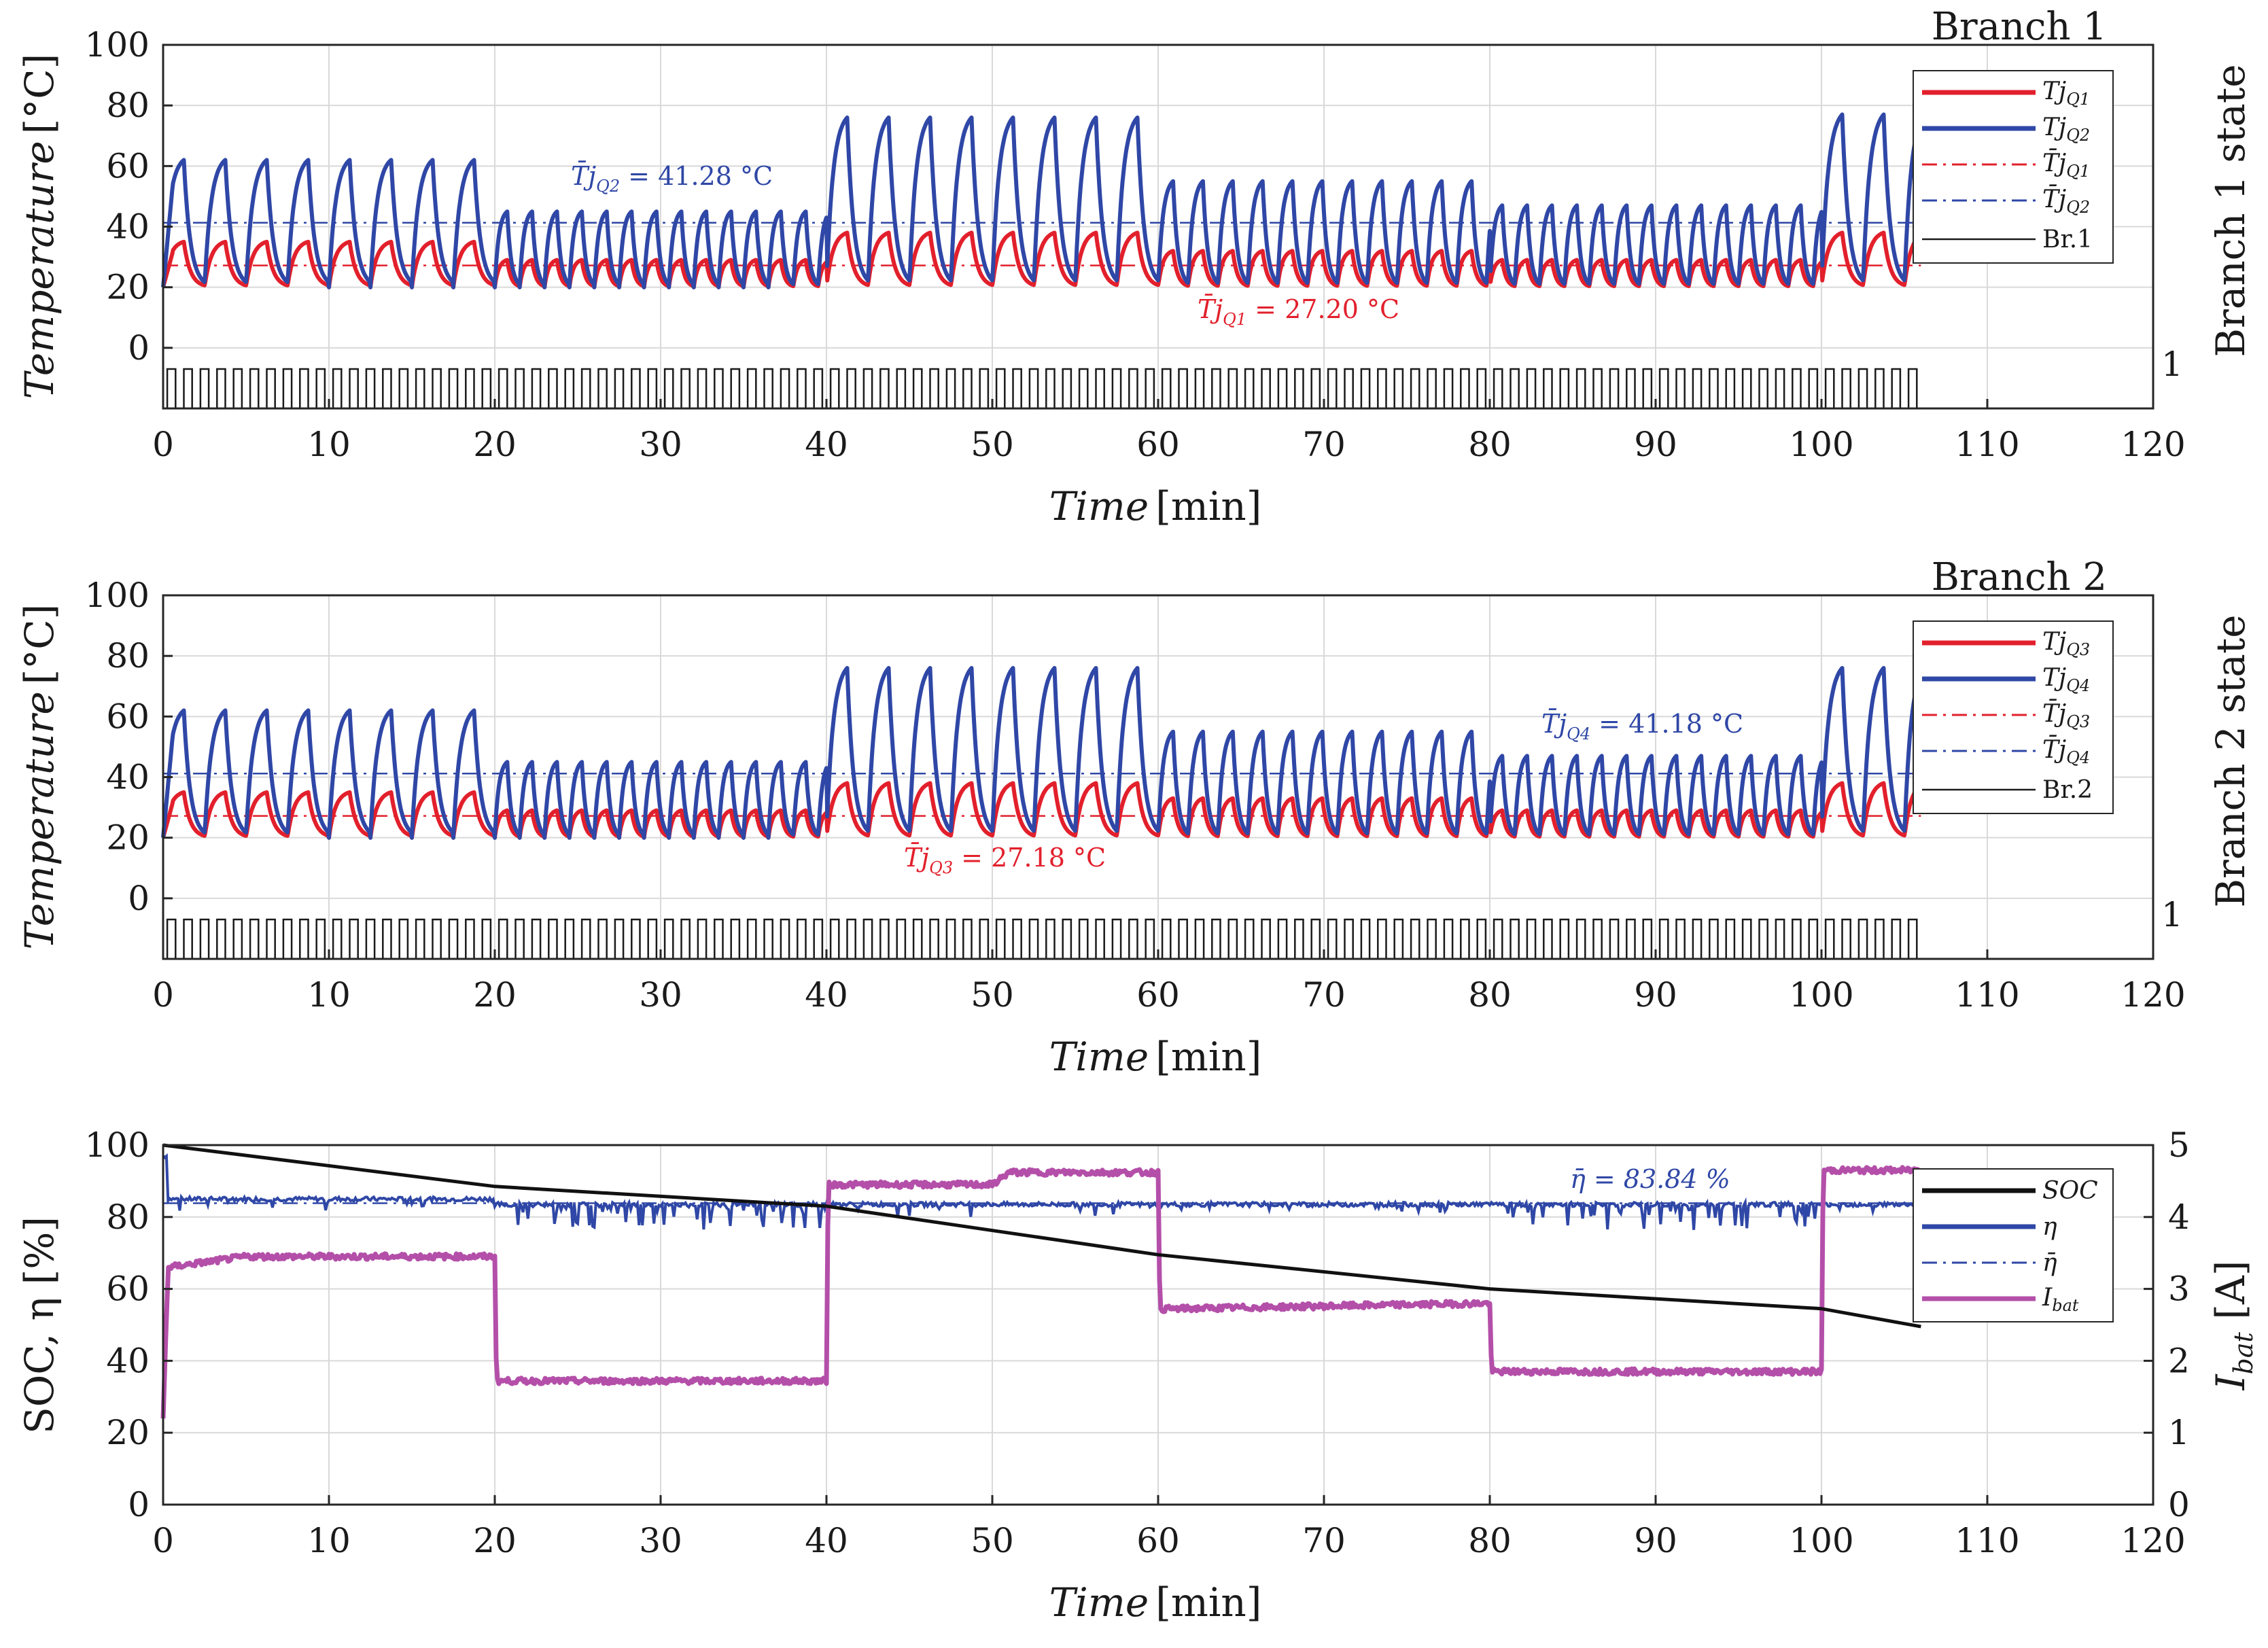  What do you see at coordinates (1650, 1179) in the screenshot?
I see `panel-3-annotation-mean-eta: η̄ = 83.84 %` at bounding box center [1650, 1179].